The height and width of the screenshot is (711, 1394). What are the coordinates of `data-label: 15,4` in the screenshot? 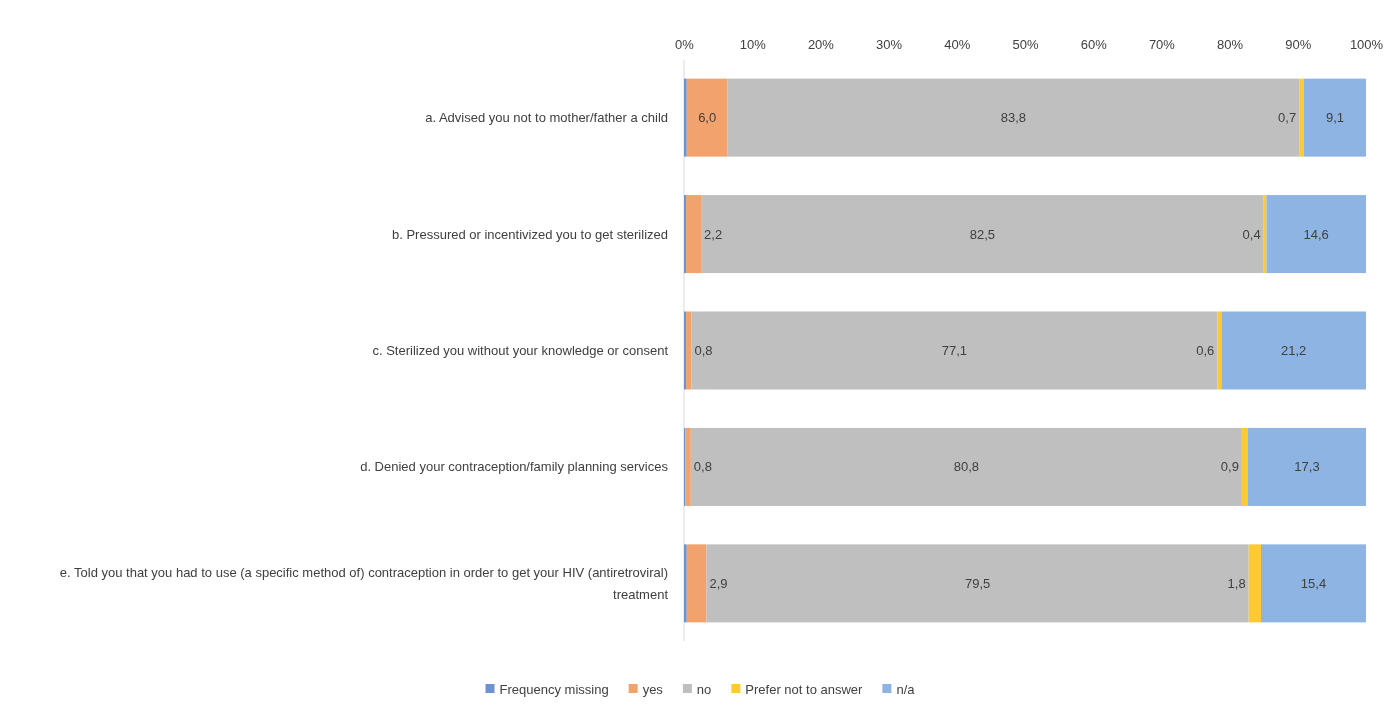 It's located at (1313, 583).